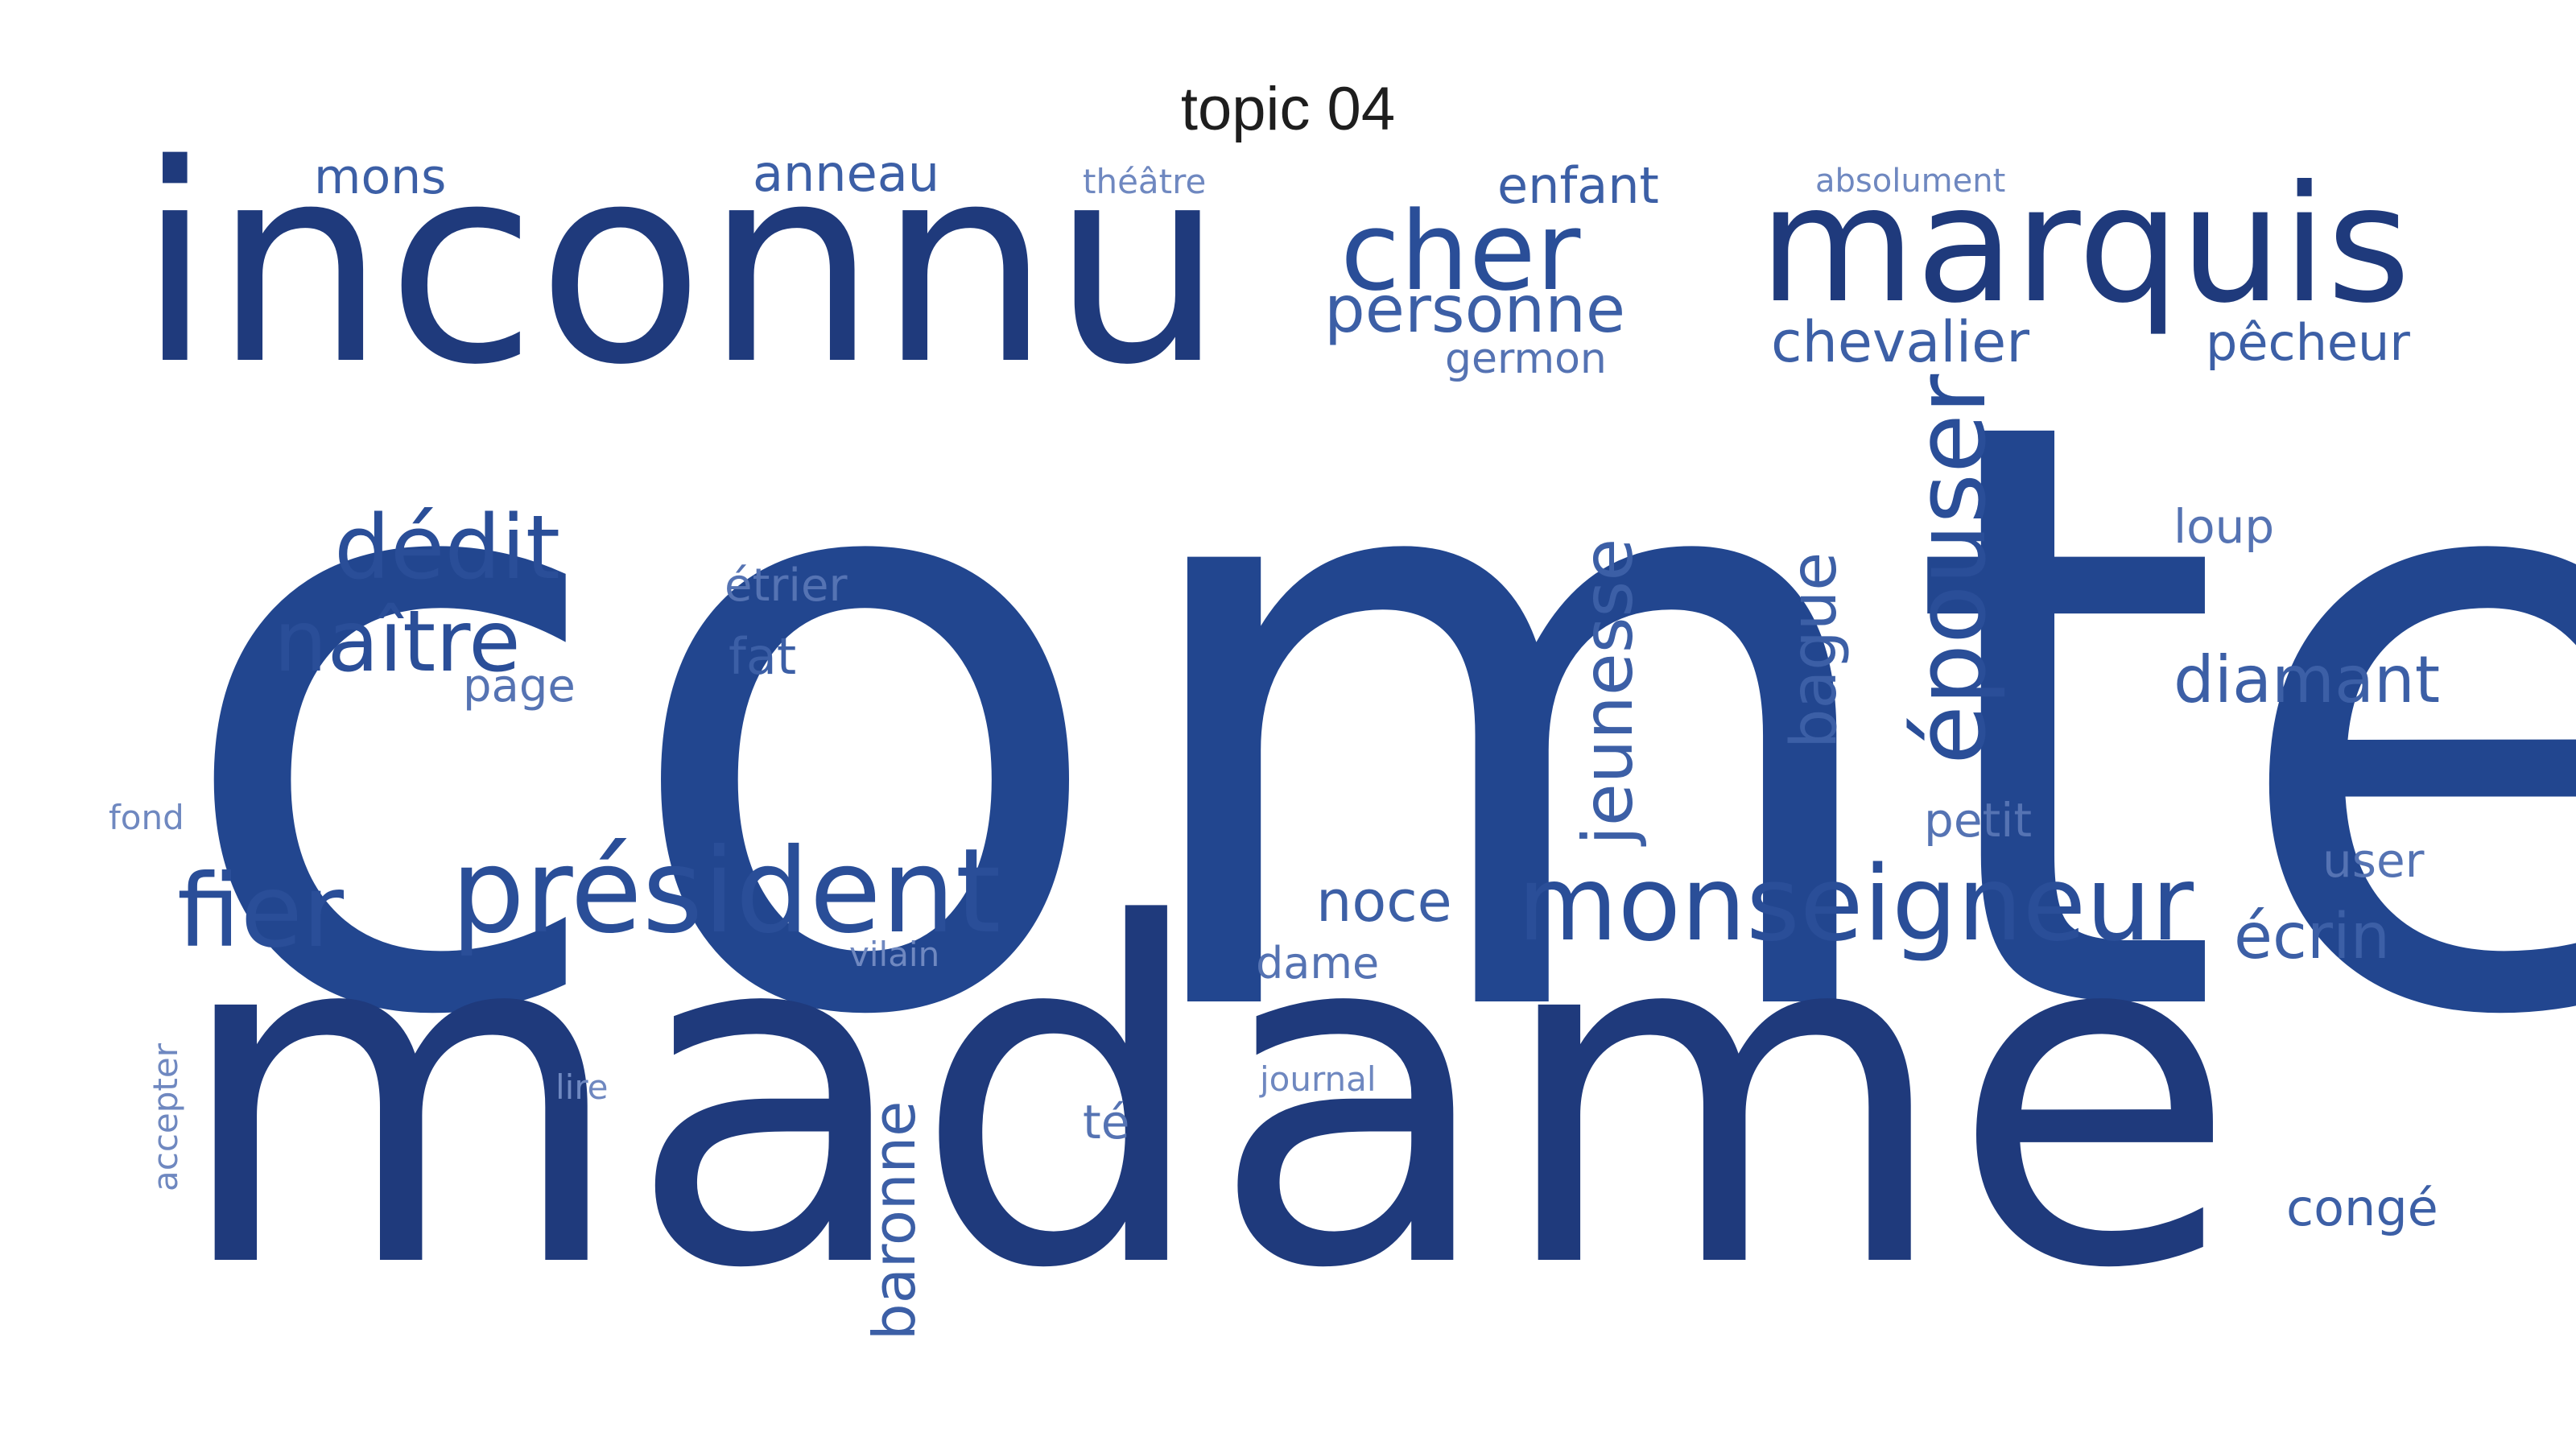  Describe the element at coordinates (1608, 691) in the screenshot. I see `word-12: jeunesse` at that location.